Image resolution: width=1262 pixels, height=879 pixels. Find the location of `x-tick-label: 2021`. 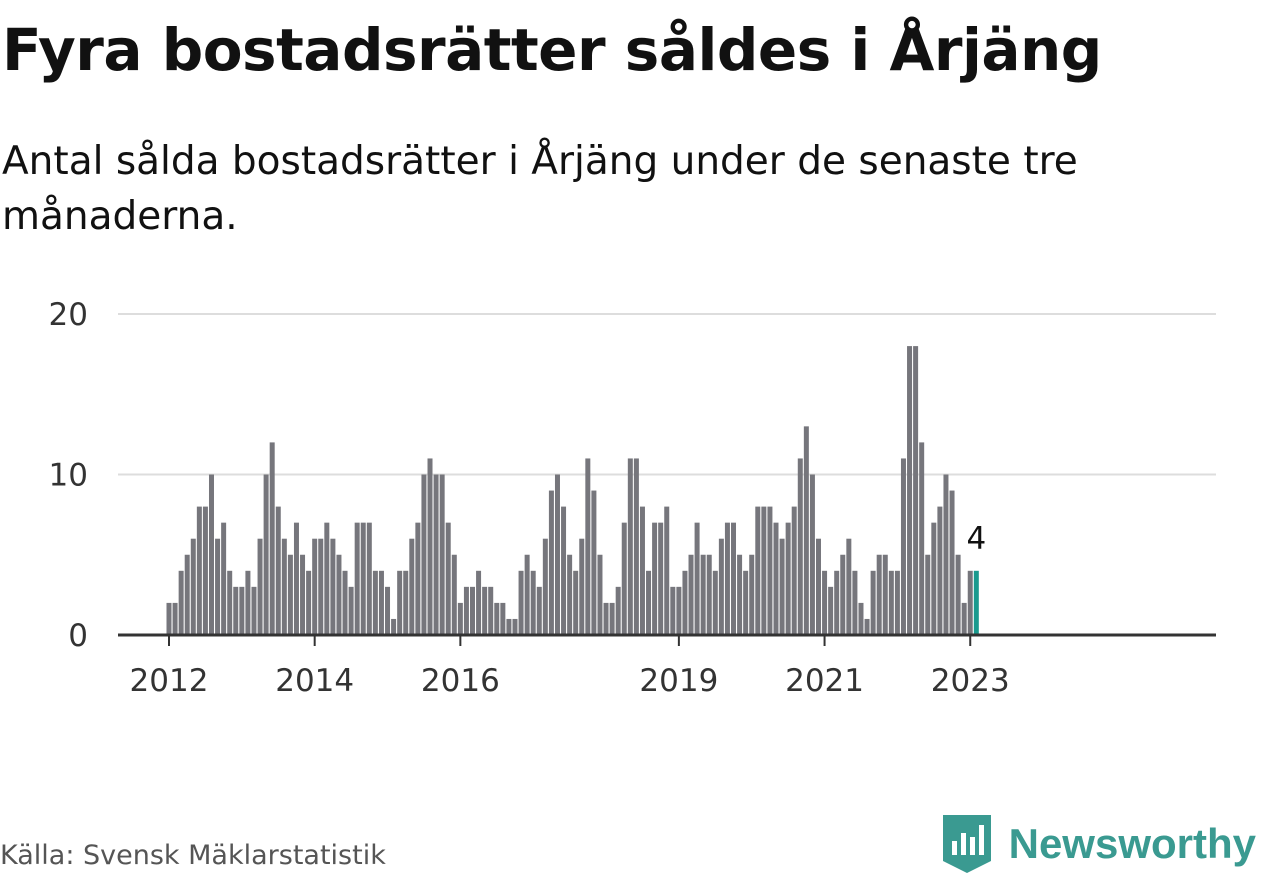

x-tick-label: 2021 is located at coordinates (824, 681).